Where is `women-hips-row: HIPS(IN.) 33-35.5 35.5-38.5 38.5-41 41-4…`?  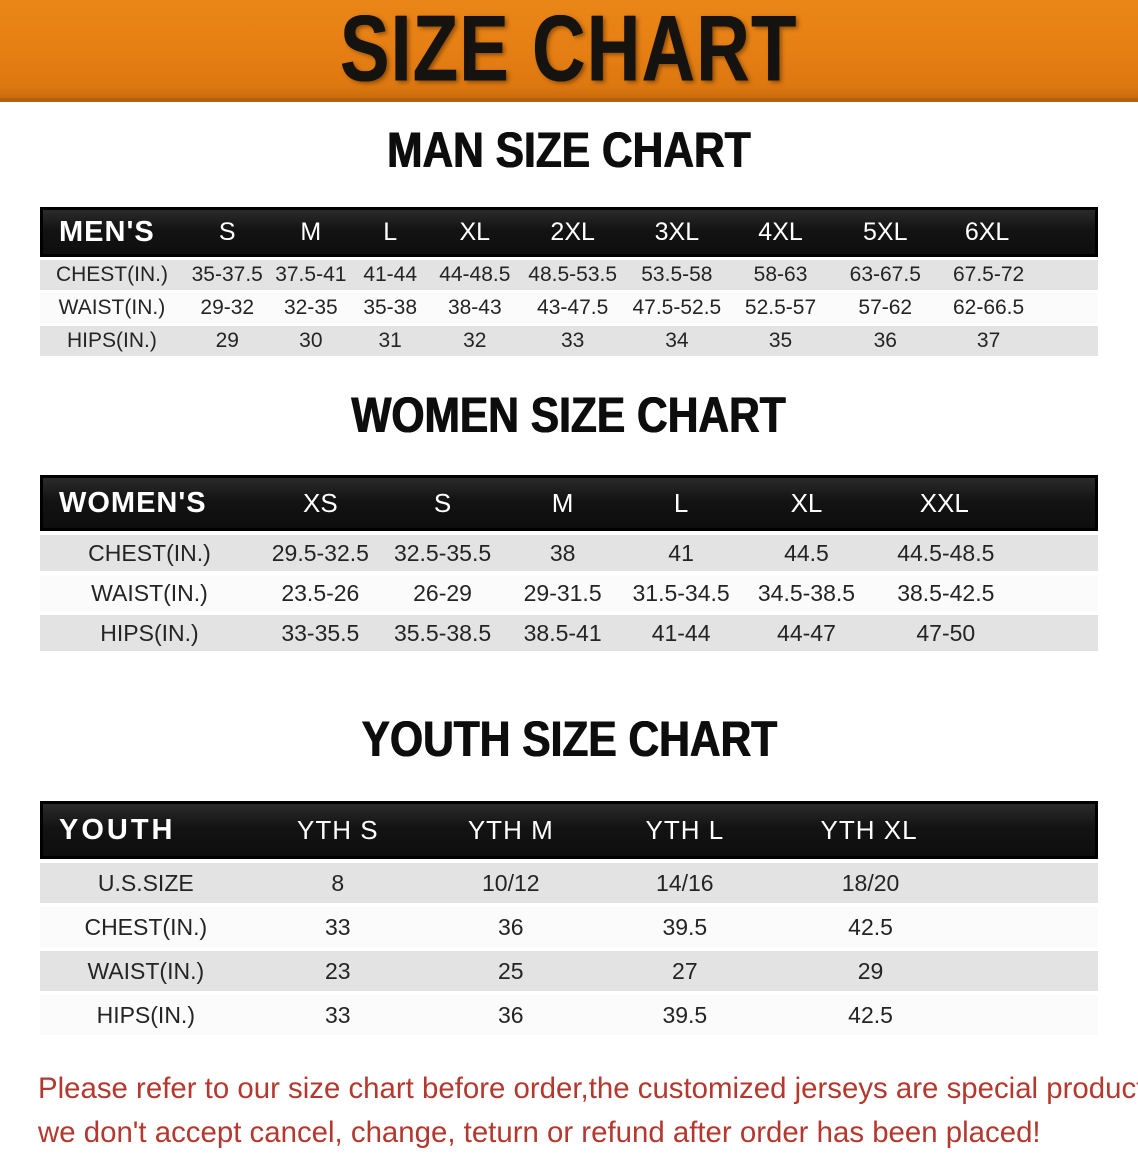 women-hips-row: HIPS(IN.) 33-35.5 35.5-38.5 38.5-41 41-4… is located at coordinates (569, 633).